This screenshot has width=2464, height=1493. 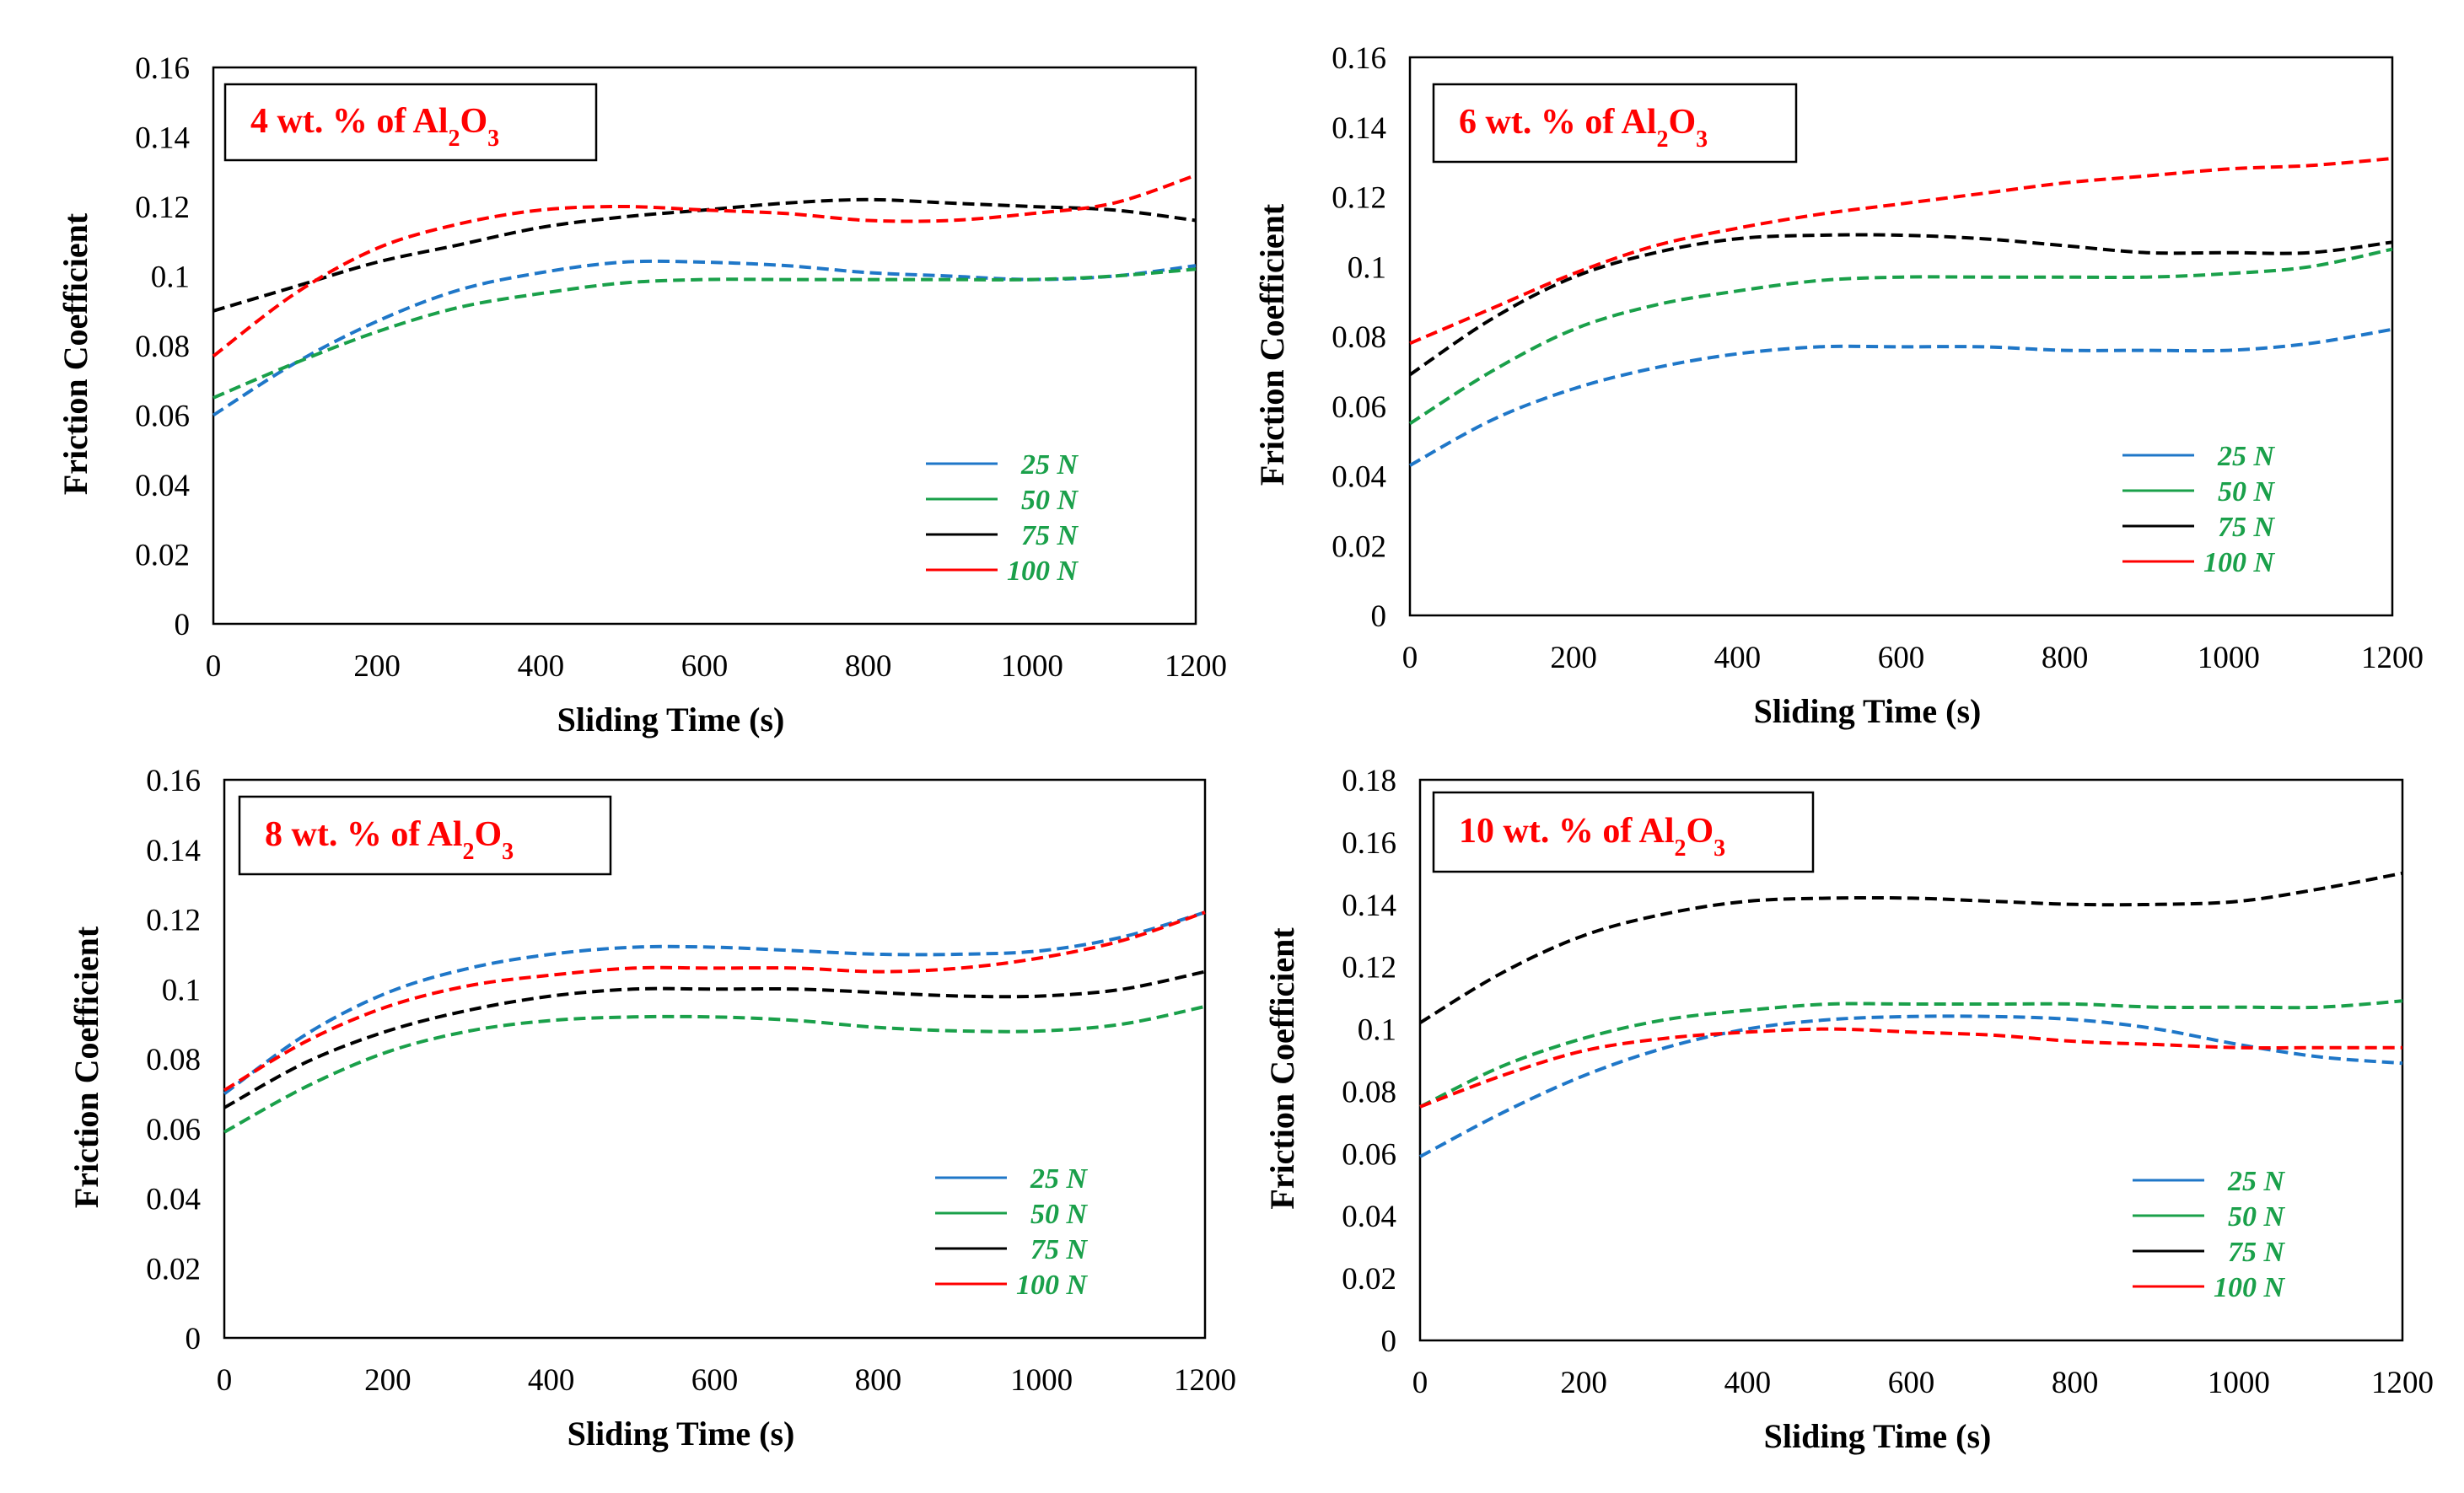 What do you see at coordinates (1558, 122) in the screenshot?
I see `chart-title-prefix: 6 wt. % of Al` at bounding box center [1558, 122].